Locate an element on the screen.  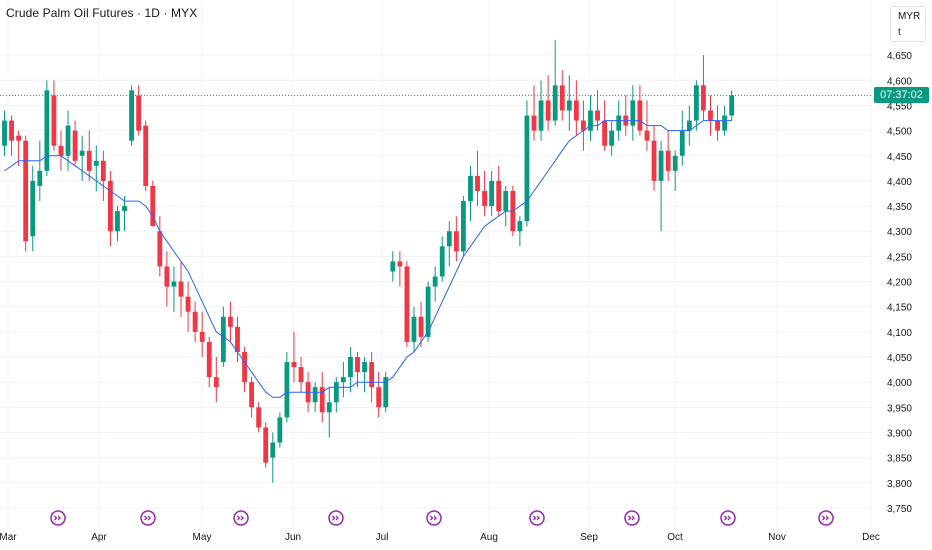
y-tick-label: 4,500 is located at coordinates (899, 132).